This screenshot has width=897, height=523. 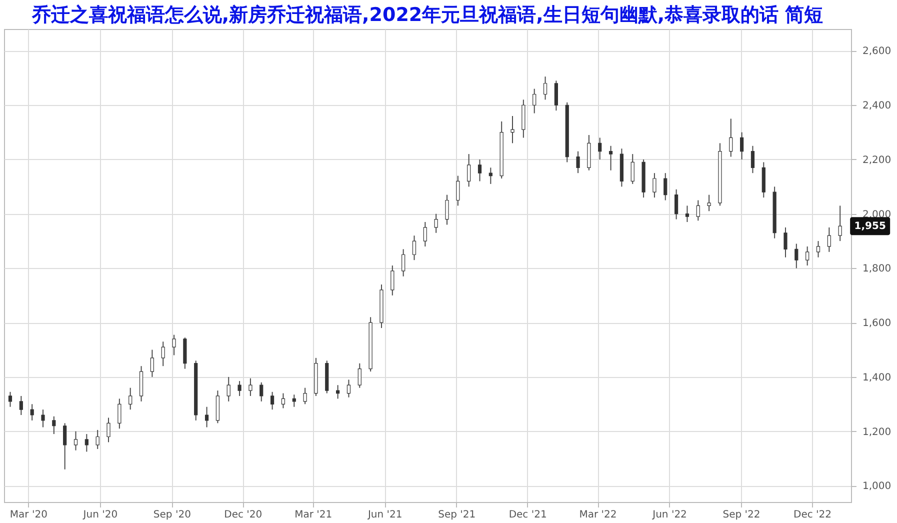 I want to click on y-tick-label: 1,200, so click(x=877, y=432).